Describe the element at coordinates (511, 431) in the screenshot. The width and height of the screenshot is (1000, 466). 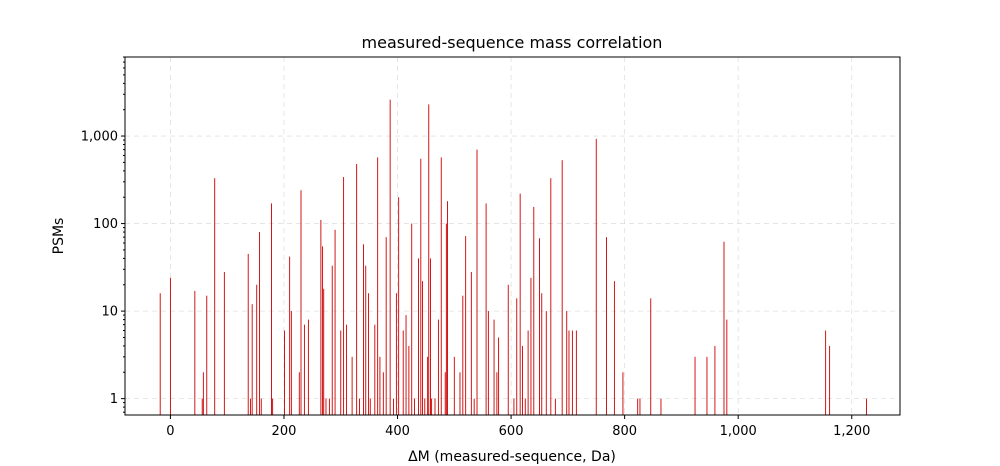
I see `x-tick-label: 600` at that location.